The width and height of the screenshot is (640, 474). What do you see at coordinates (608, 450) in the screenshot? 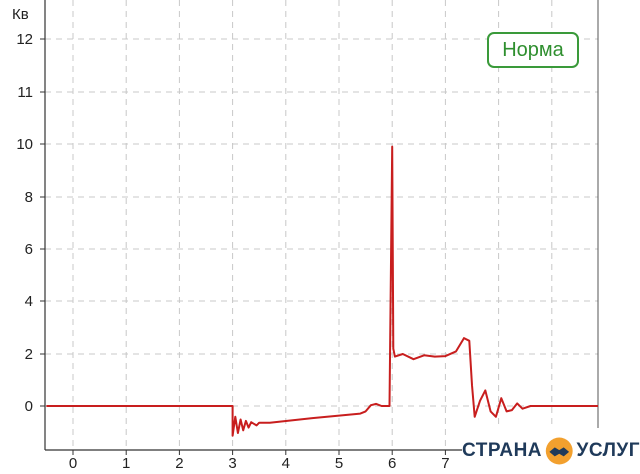
I see `watermark-right: УСЛУГ` at bounding box center [608, 450].